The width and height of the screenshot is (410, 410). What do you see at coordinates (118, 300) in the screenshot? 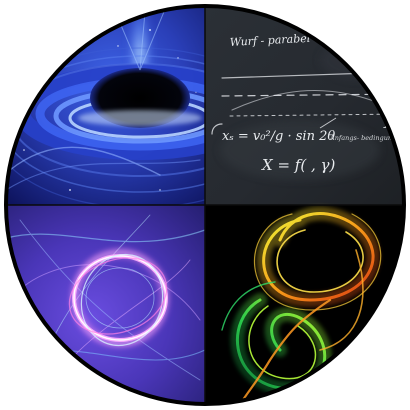
I see `plasma-ring` at bounding box center [118, 300].